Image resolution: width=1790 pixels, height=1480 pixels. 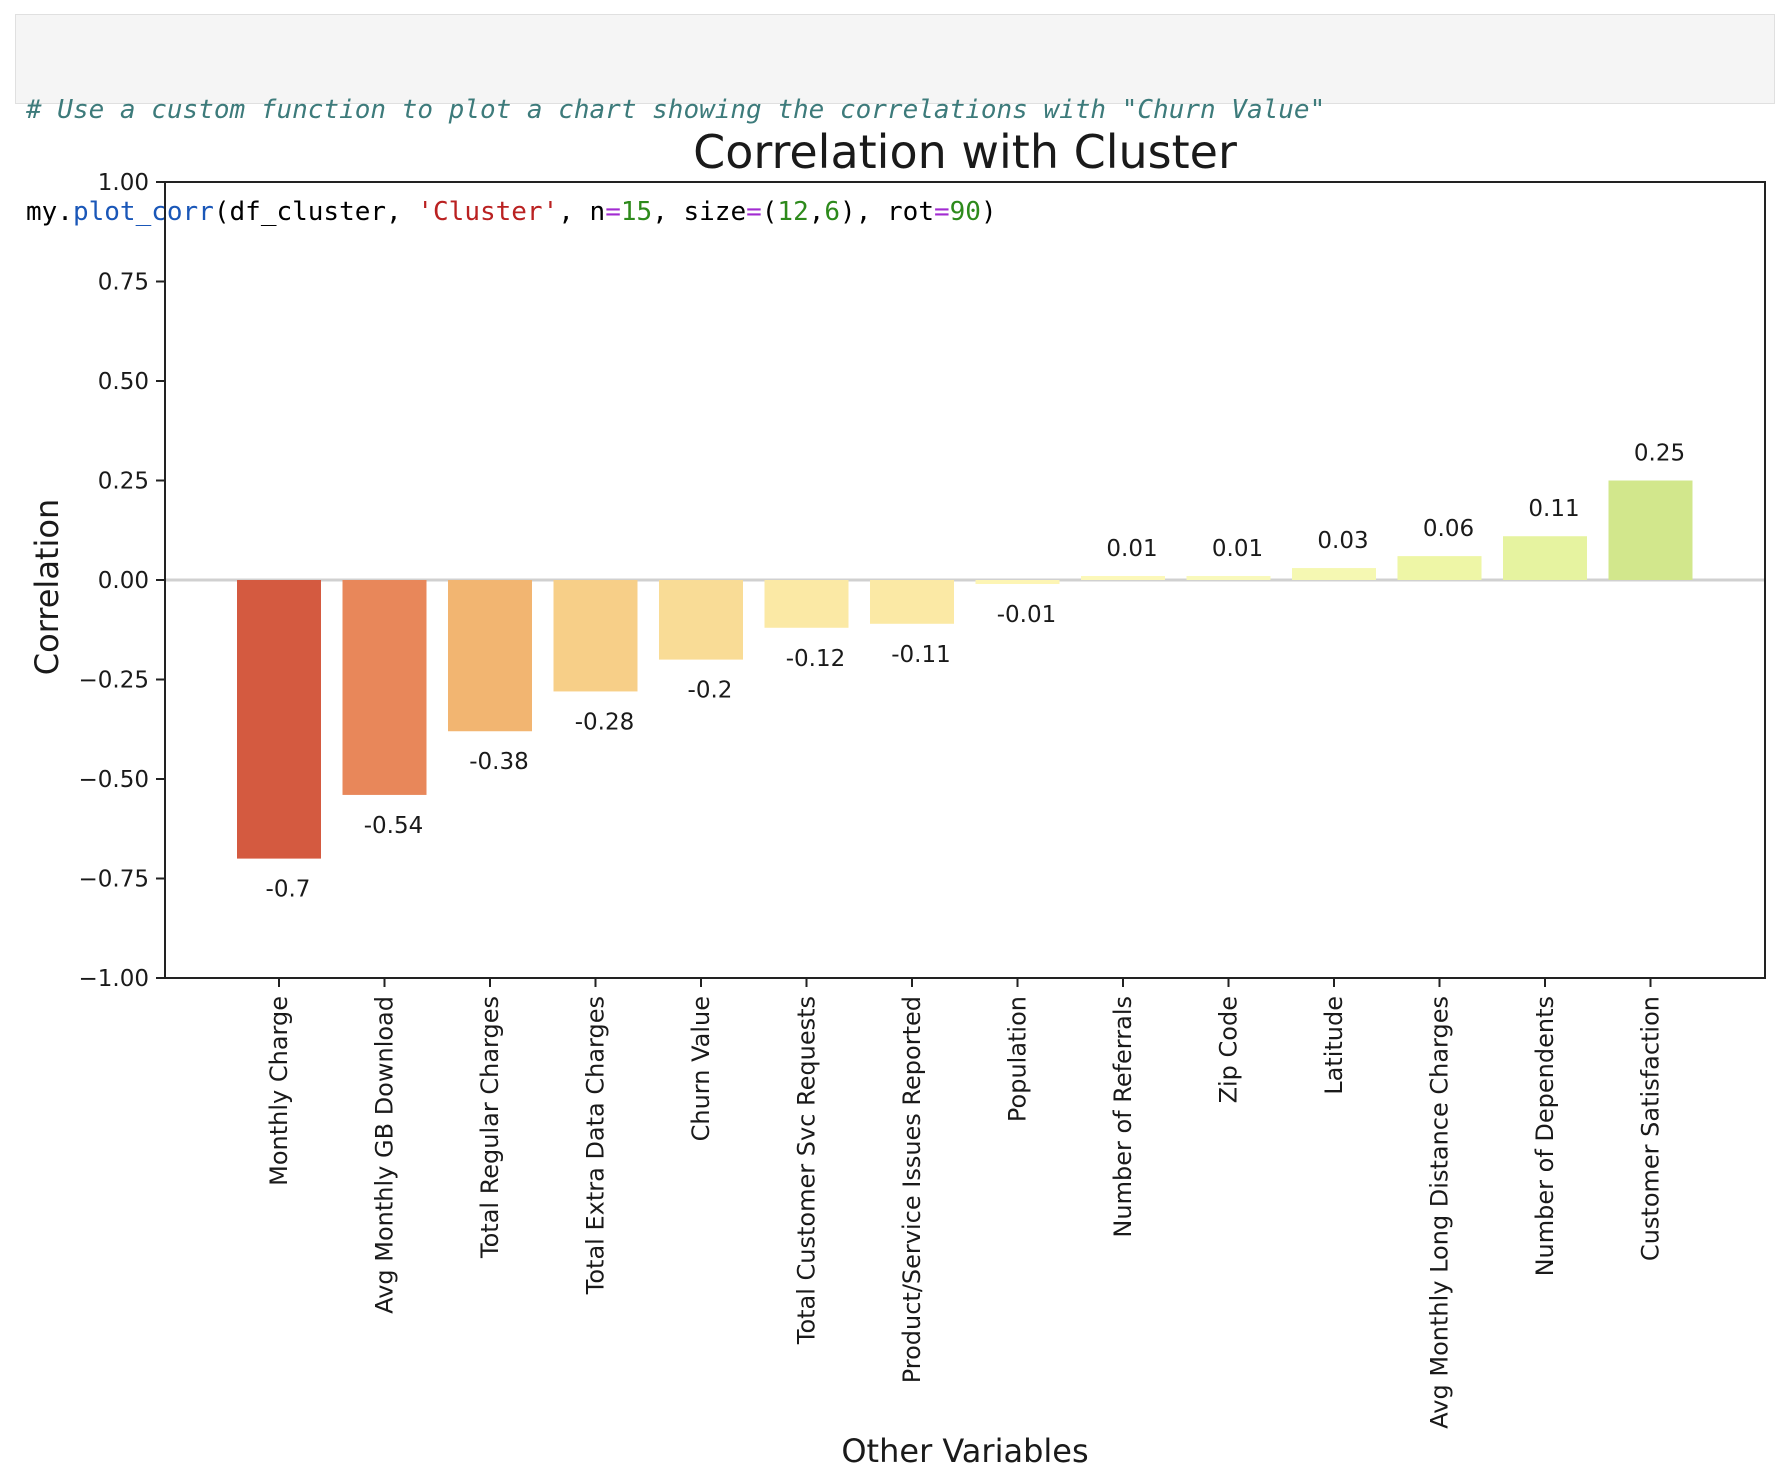 I want to click on x-tick-label: Avg Monthly GB Download, so click(x=385, y=1155).